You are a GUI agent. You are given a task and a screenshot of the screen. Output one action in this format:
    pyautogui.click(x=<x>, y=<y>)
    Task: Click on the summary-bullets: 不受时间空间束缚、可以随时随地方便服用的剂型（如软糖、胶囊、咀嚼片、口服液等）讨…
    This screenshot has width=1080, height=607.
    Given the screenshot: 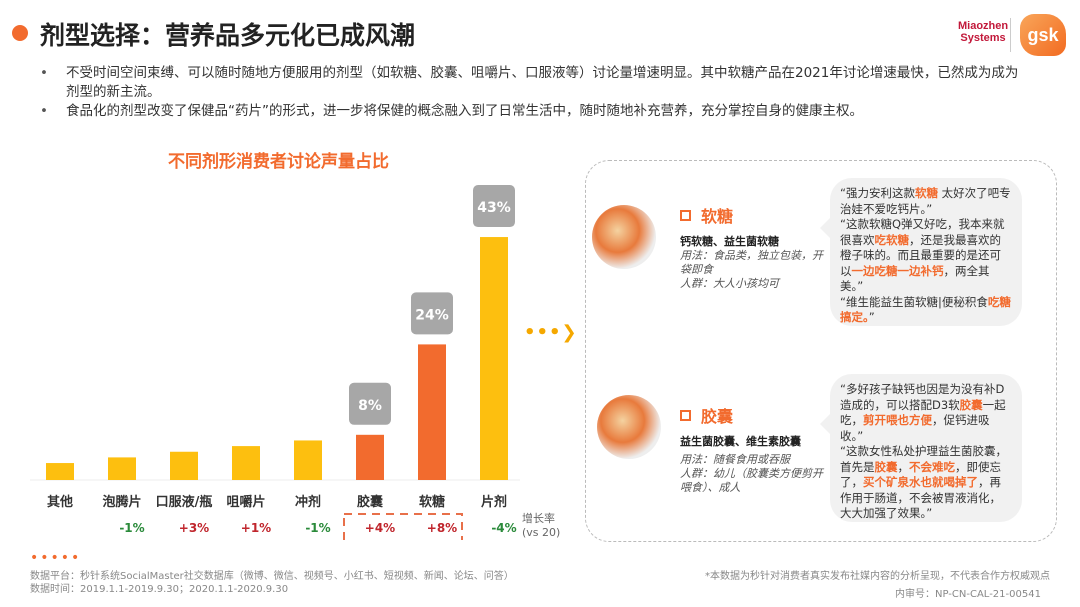 What is the action you would take?
    pyautogui.click(x=535, y=92)
    